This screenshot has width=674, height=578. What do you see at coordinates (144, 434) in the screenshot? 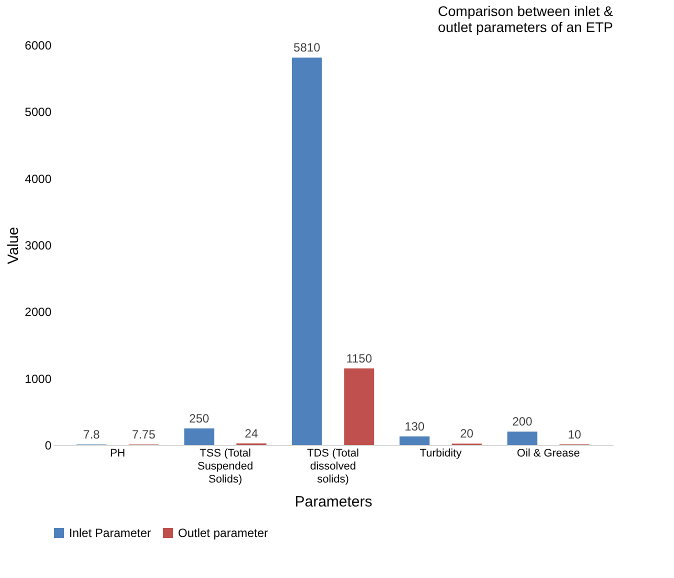
I see `data-label: 7.75` at bounding box center [144, 434].